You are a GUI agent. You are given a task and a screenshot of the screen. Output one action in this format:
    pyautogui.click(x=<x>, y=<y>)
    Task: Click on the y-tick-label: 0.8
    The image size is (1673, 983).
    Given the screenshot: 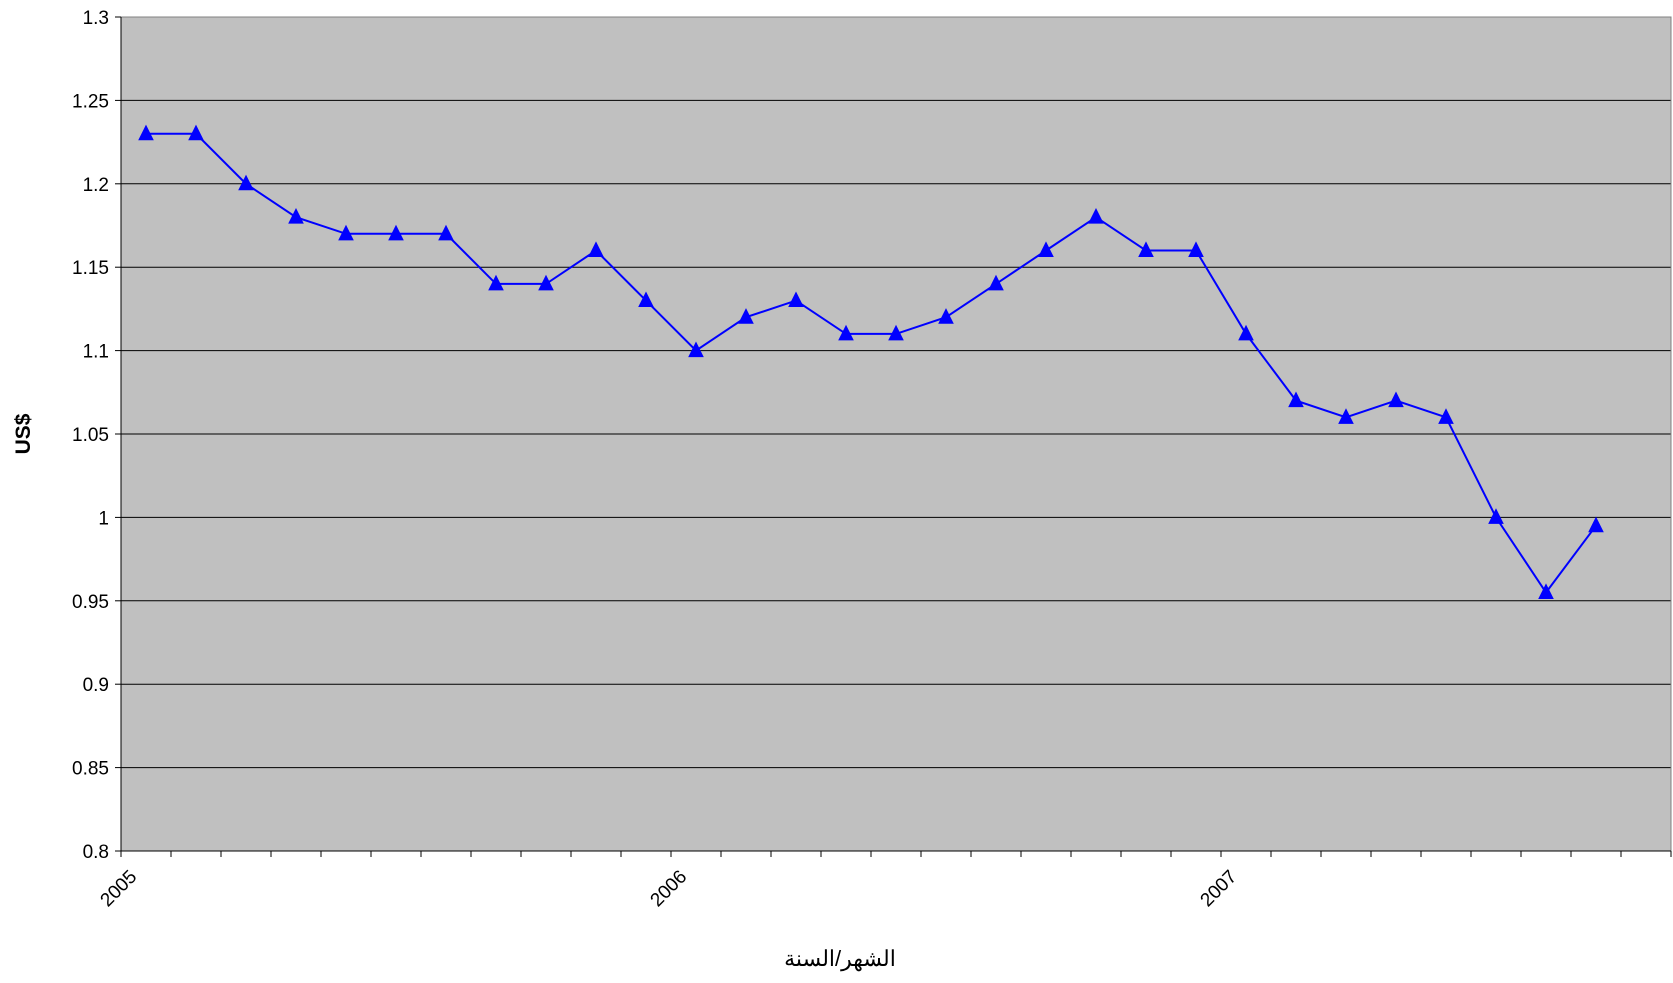 What is the action you would take?
    pyautogui.click(x=96, y=852)
    